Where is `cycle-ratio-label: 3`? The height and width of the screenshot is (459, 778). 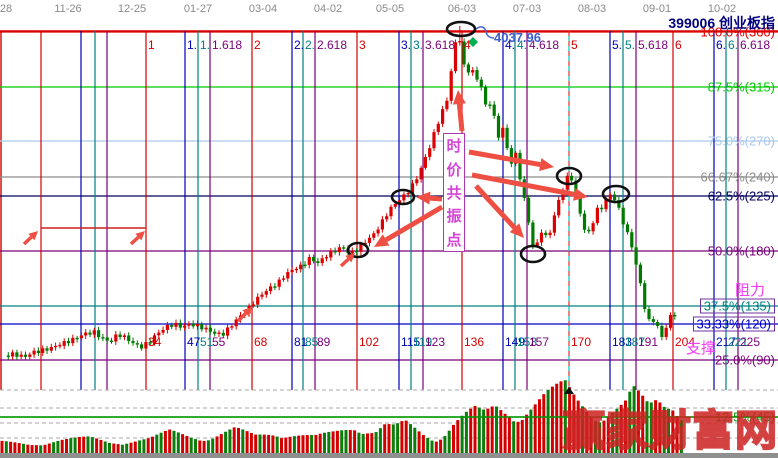
cycle-ratio-label: 3 is located at coordinates (362, 45).